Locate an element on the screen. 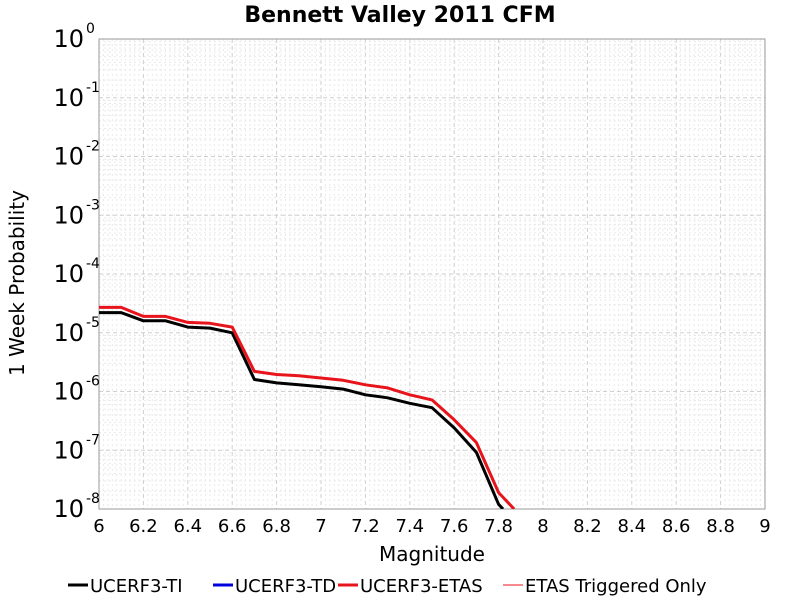  y-tick-label: 10 -5 is located at coordinates (76, 331).